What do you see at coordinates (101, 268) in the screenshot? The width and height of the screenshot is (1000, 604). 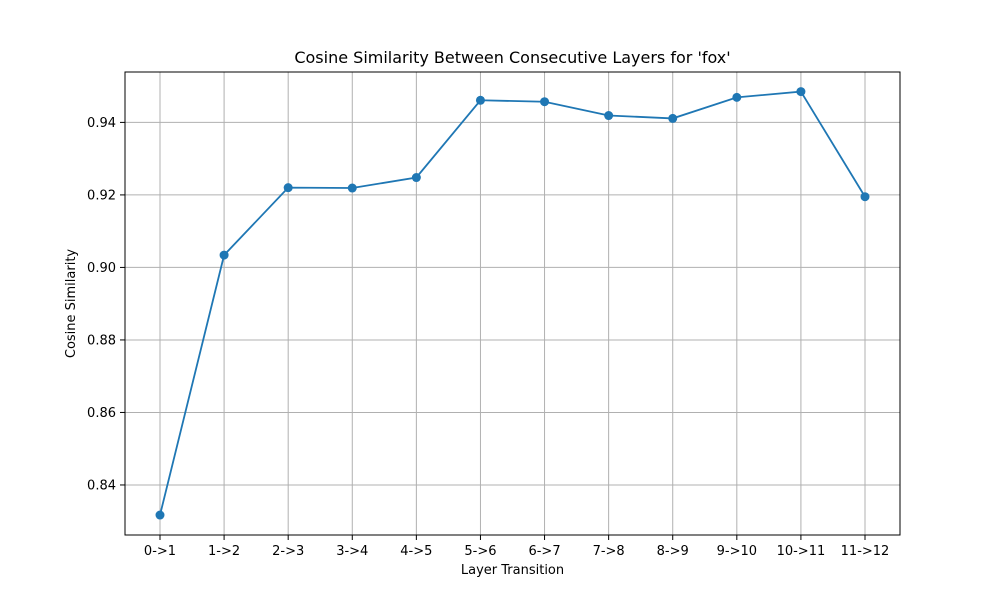 I see `y-tick-label: 0.90` at bounding box center [101, 268].